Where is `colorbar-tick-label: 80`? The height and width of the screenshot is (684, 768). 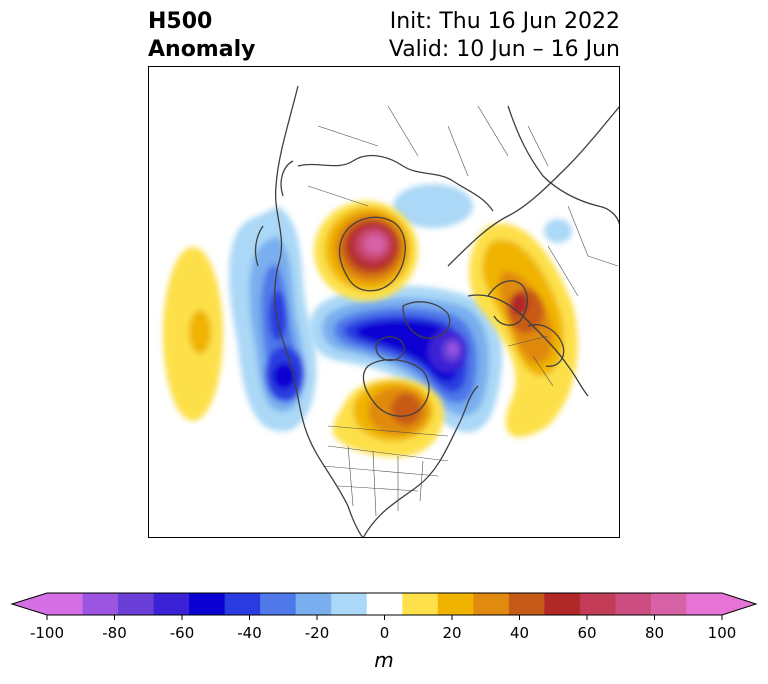 colorbar-tick-label: 80 is located at coordinates (654, 633).